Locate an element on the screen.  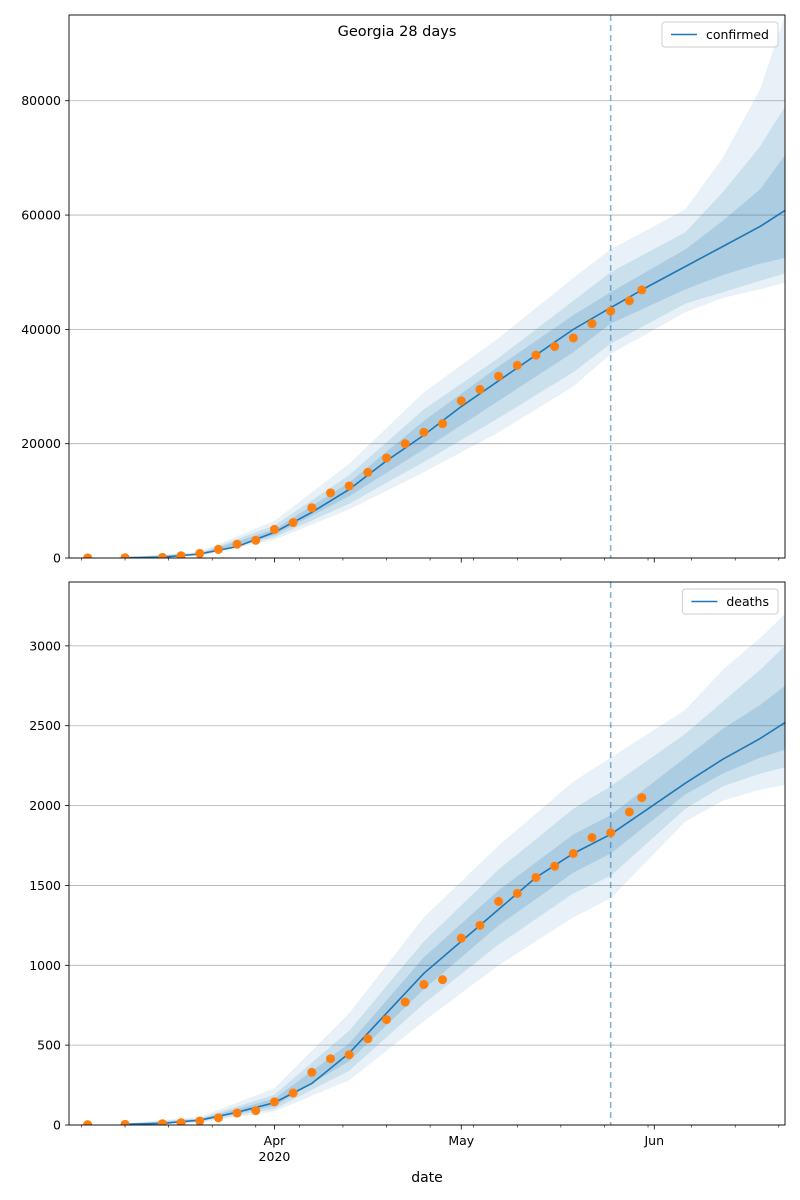
chart-title: Georgia 28 days is located at coordinates (397, 32).